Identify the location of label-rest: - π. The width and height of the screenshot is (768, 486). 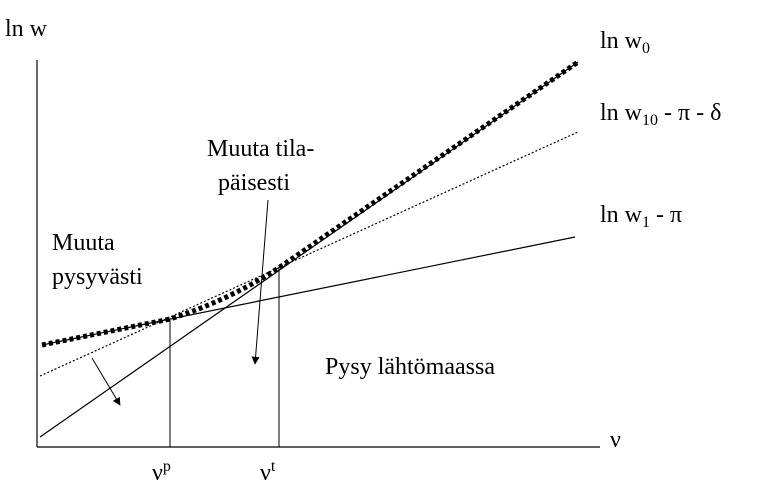
(666, 215).